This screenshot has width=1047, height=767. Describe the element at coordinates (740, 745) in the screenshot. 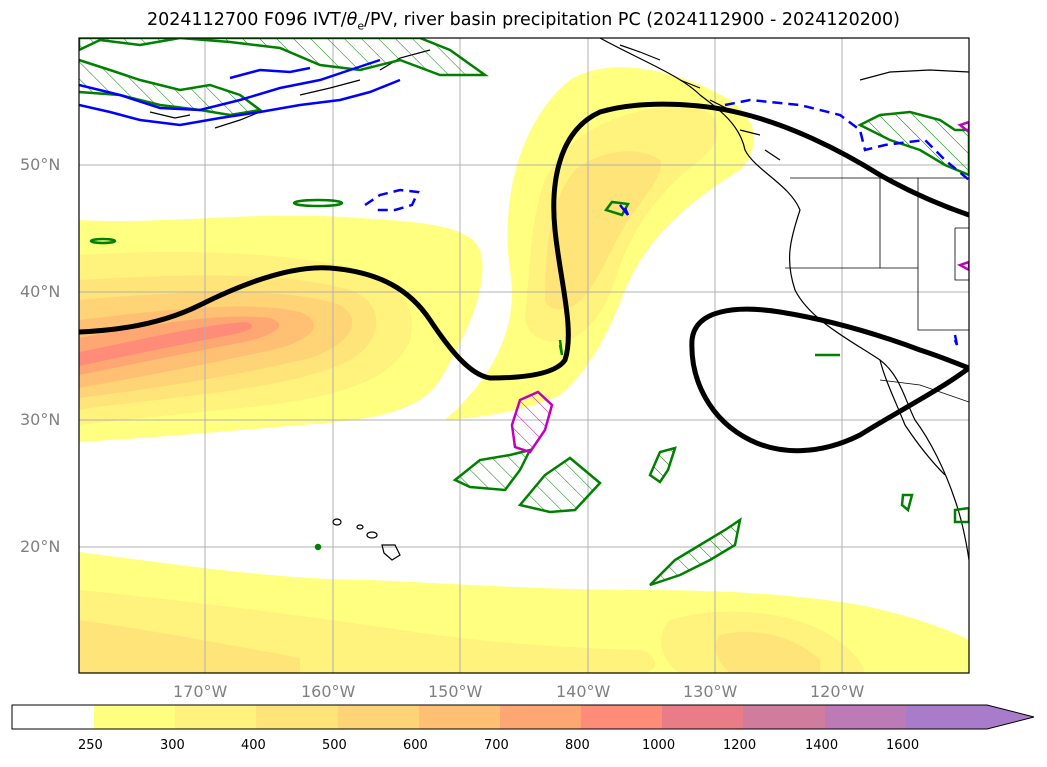

I see `colorbar-label-1200: 1200` at that location.